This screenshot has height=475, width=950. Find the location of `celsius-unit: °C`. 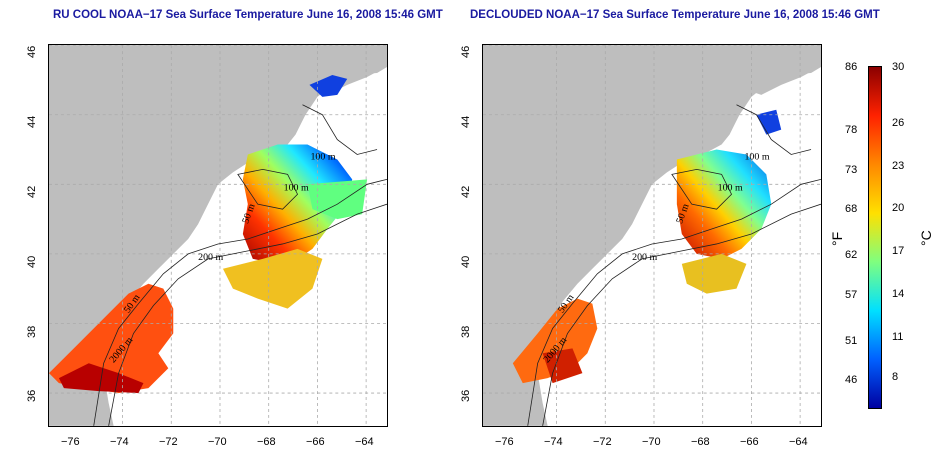

celsius-unit: °C is located at coordinates (926, 238).